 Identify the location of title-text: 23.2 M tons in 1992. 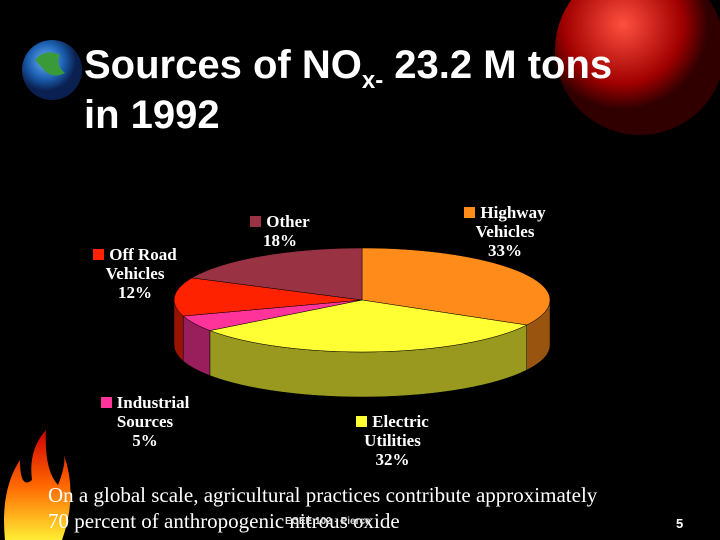
(348, 90).